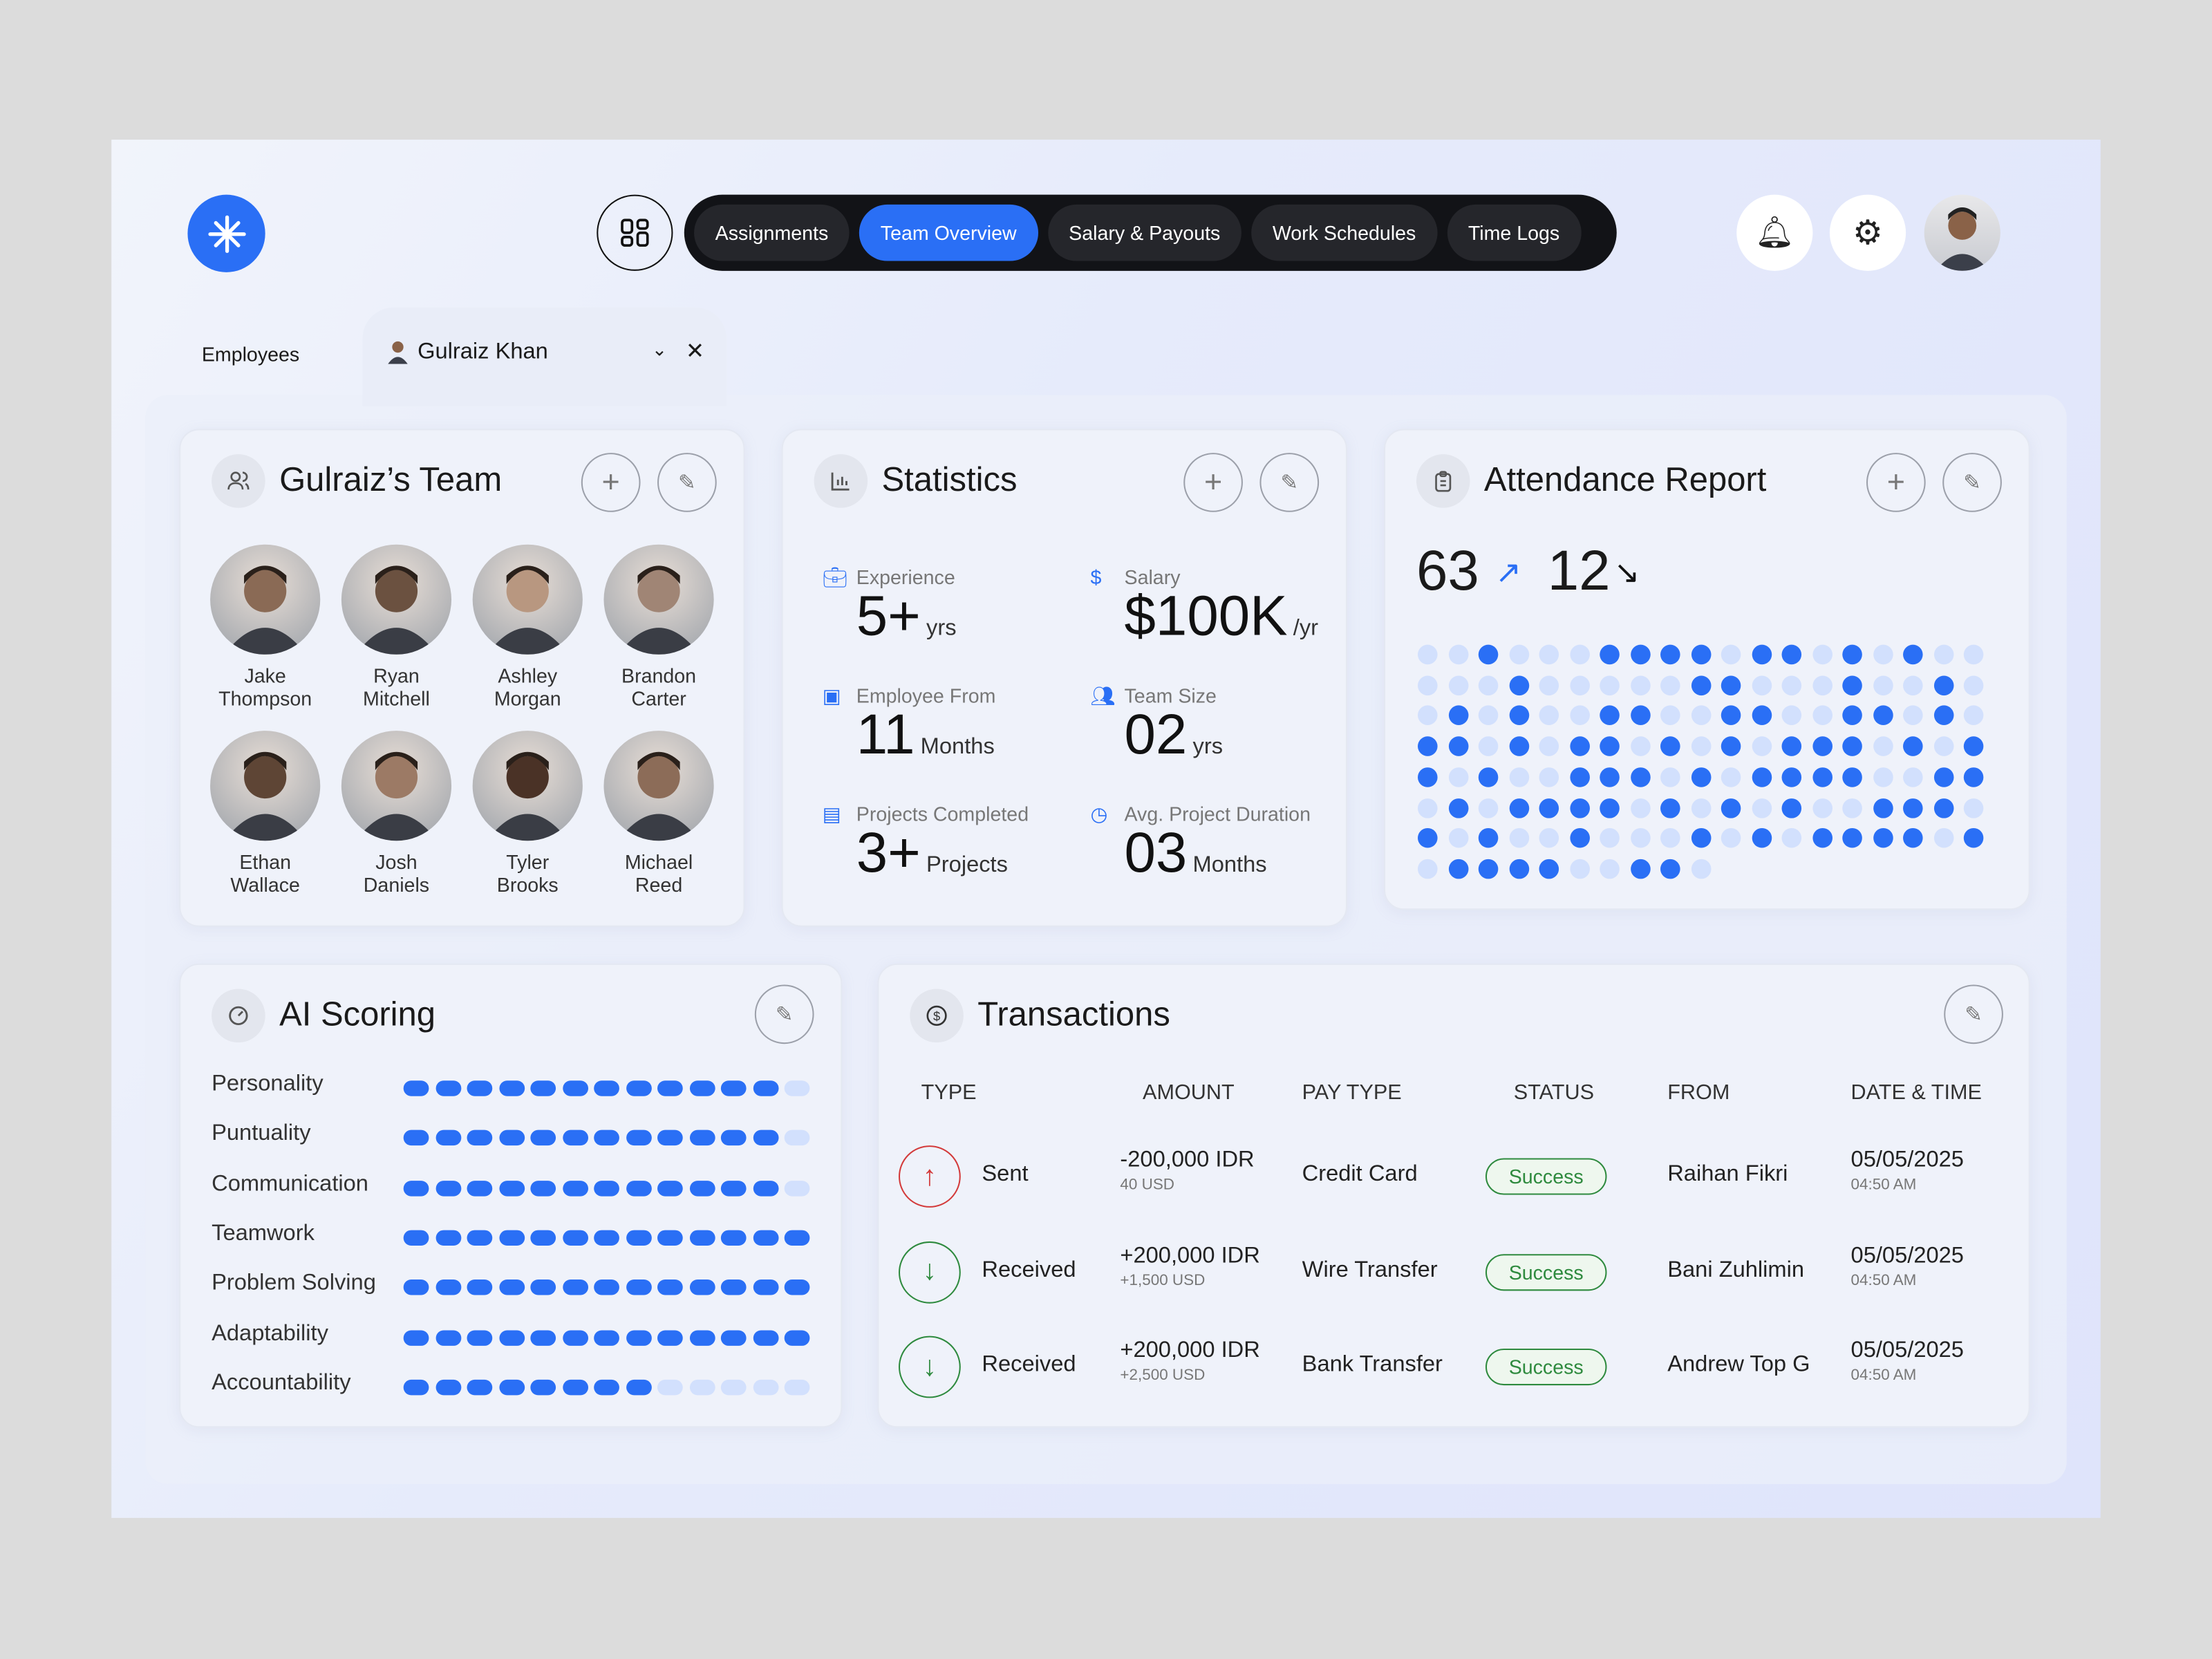 The image size is (2212, 1659). What do you see at coordinates (1626, 572) in the screenshot?
I see `arrow-down-right-icon: ↘` at bounding box center [1626, 572].